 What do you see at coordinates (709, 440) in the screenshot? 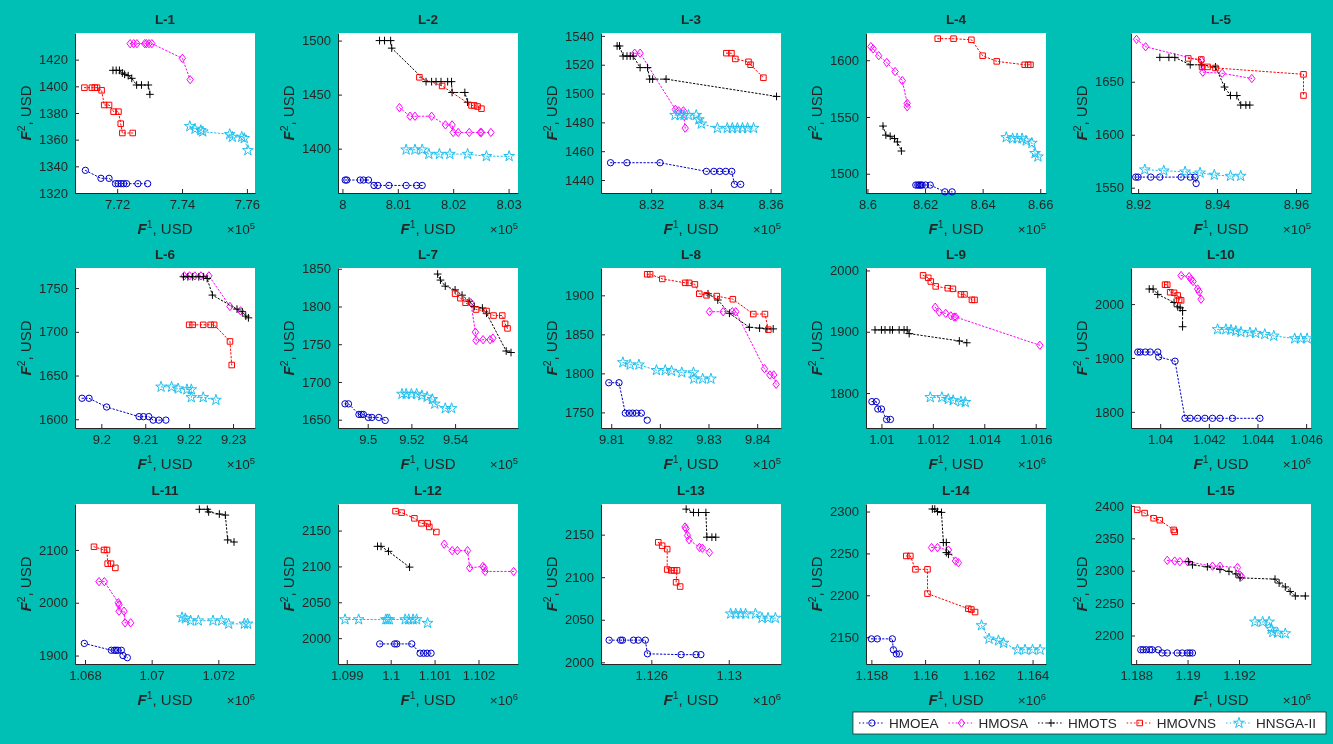
I see `x-tick-label: 9.83` at bounding box center [709, 440].